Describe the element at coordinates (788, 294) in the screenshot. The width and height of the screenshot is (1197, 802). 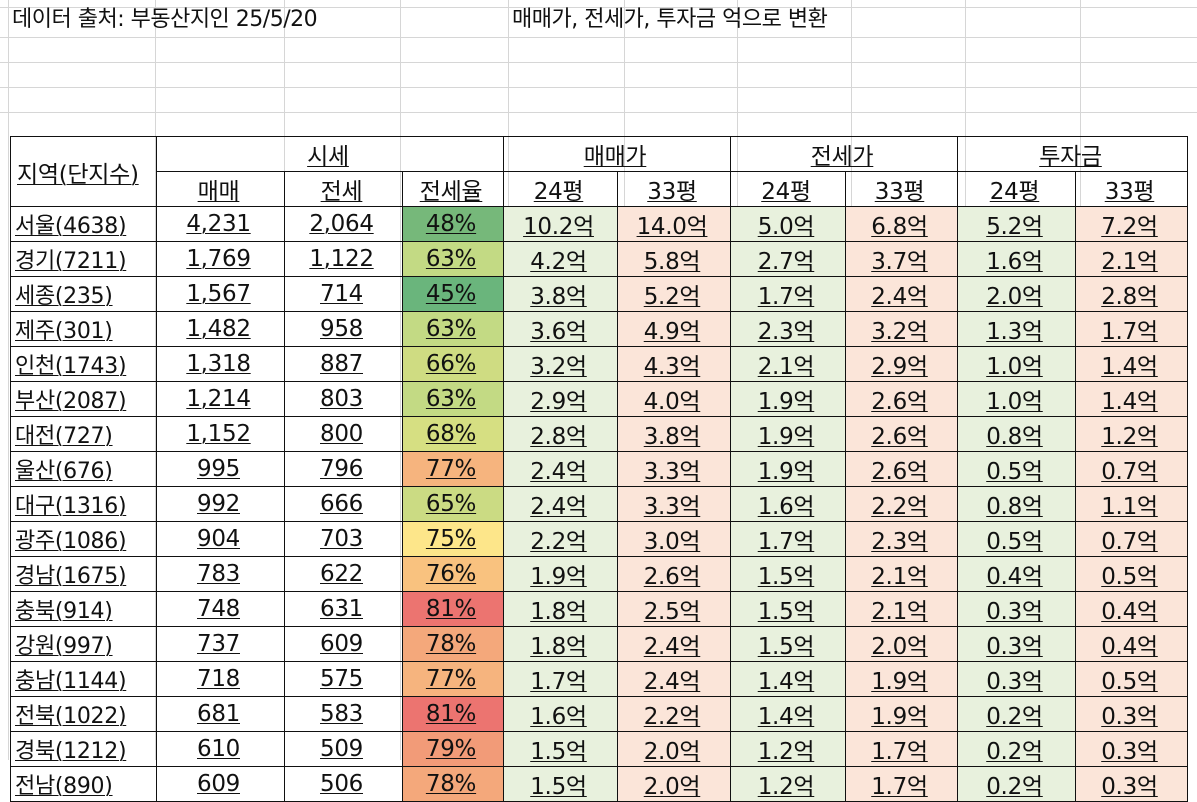
I see `jeonse-24-cell: 1.7억` at that location.